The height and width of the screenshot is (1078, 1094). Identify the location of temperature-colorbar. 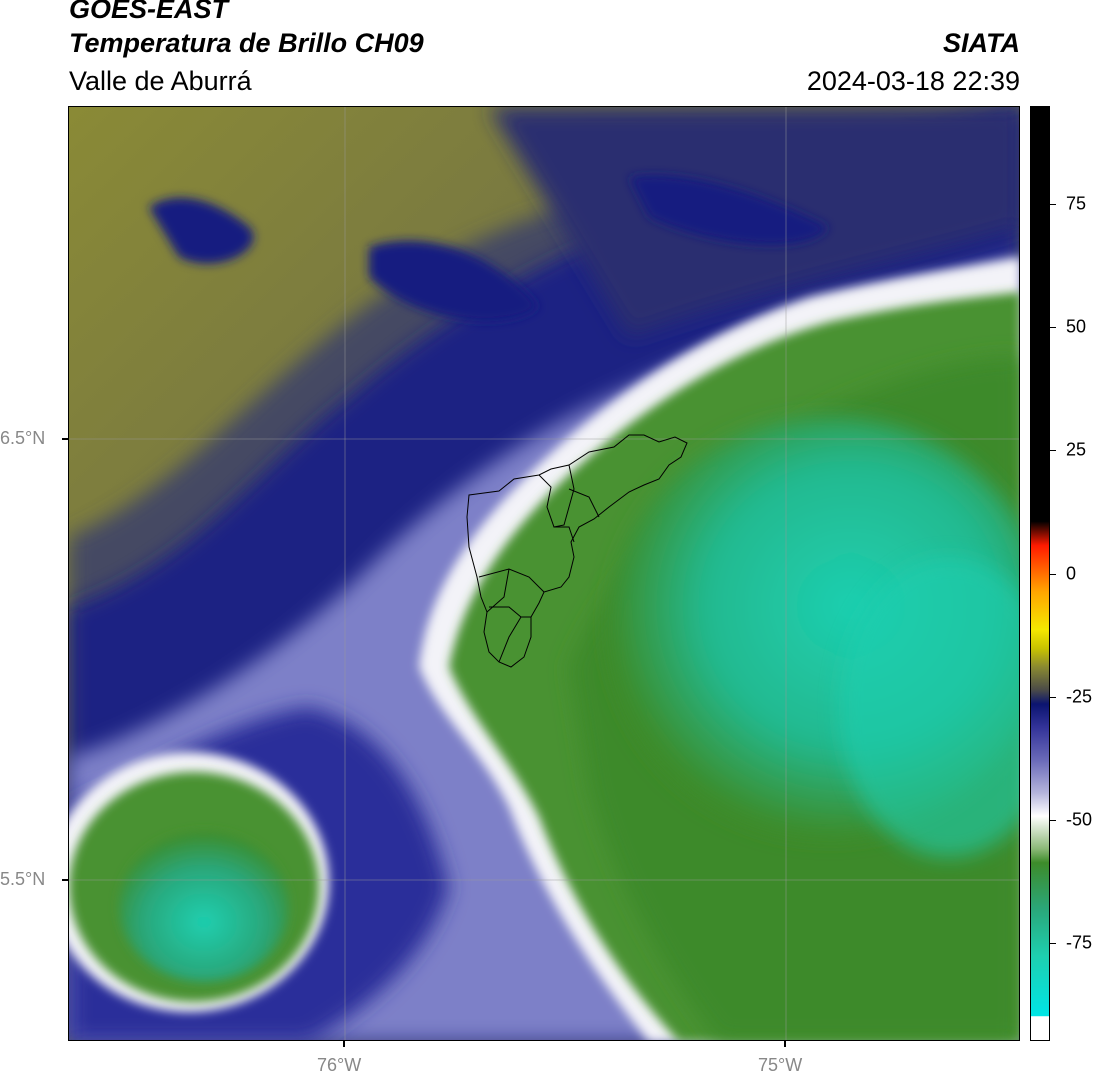
(1040, 573).